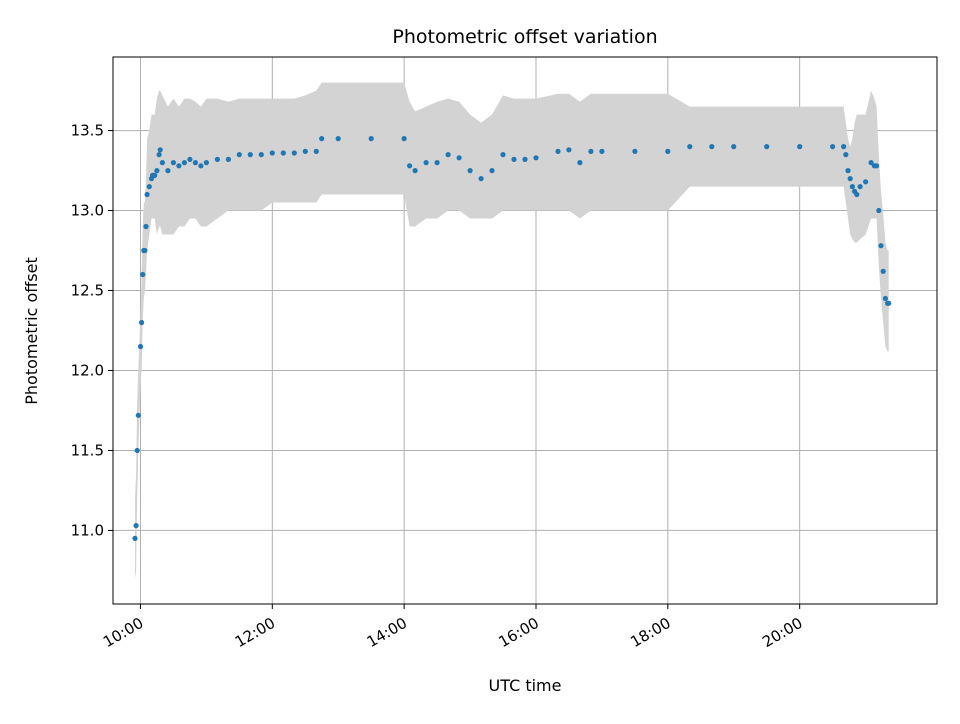 The height and width of the screenshot is (724, 960). What do you see at coordinates (87, 131) in the screenshot?
I see `y-tick-label: 13.5` at bounding box center [87, 131].